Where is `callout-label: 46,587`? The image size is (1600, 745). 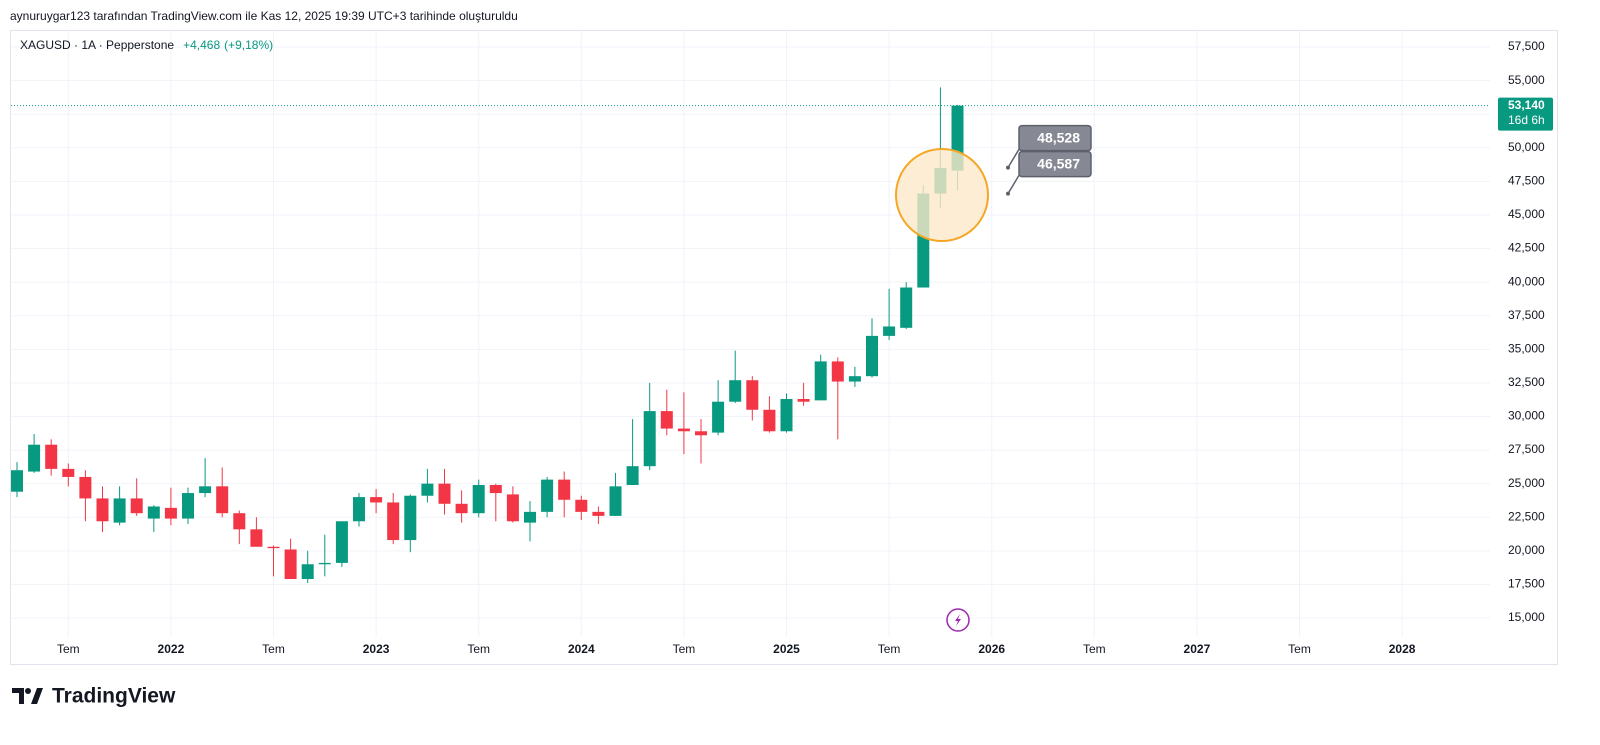 callout-label: 46,587 is located at coordinates (1058, 163).